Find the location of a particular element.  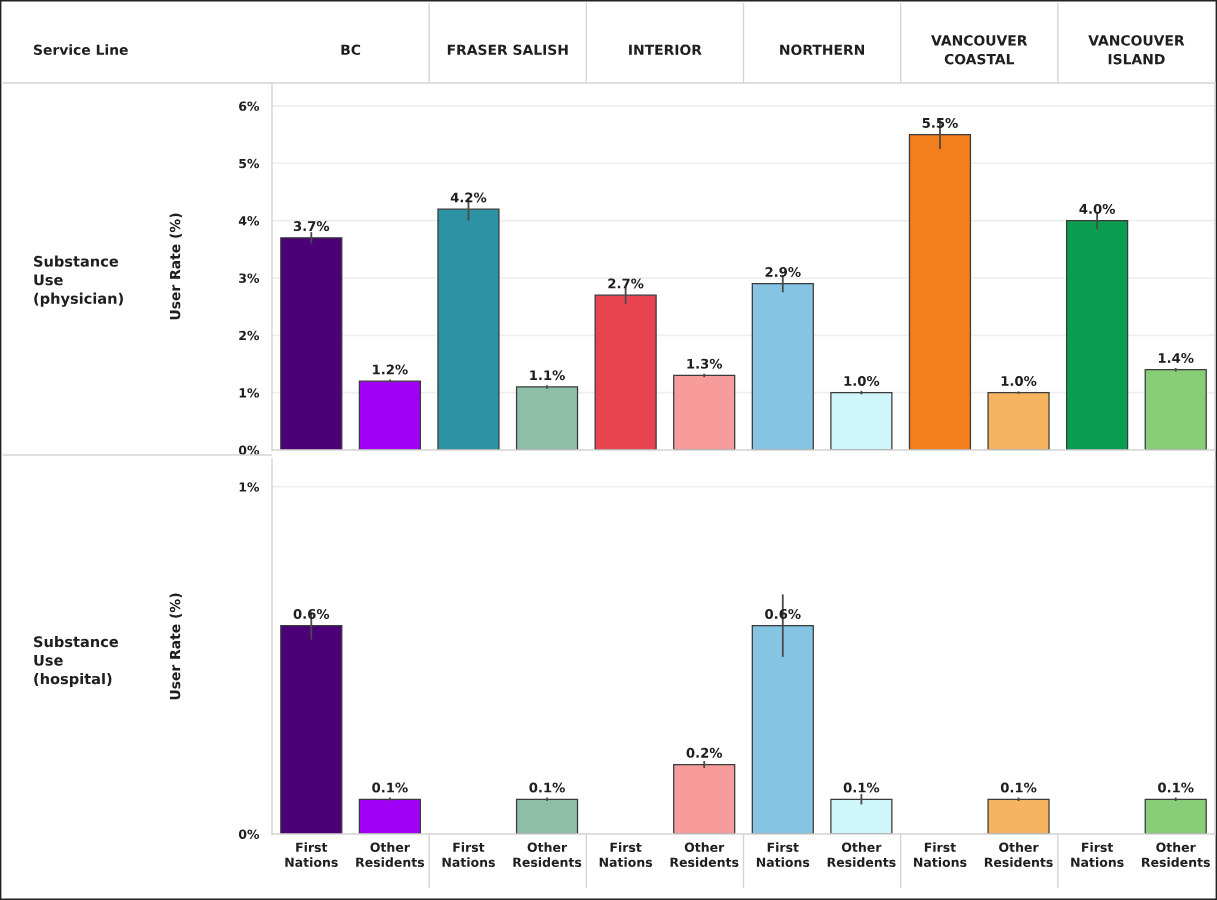

series-label: First Nations is located at coordinates (311, 854).